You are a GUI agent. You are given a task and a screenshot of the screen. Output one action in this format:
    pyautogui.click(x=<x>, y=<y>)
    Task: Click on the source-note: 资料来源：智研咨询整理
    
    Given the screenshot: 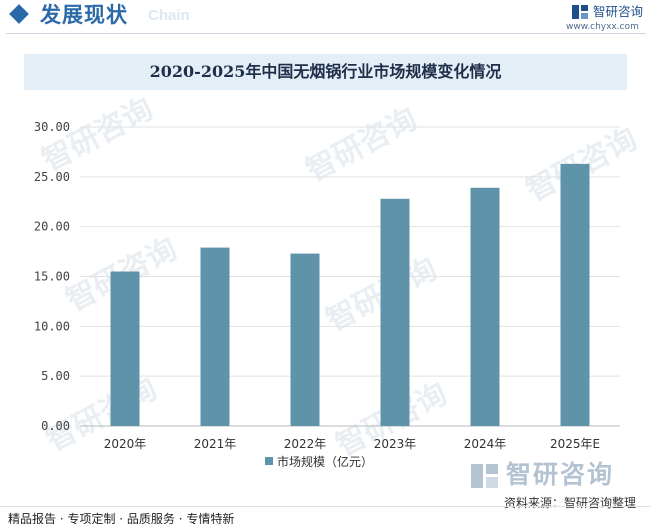 What is the action you would take?
    pyautogui.click(x=570, y=503)
    